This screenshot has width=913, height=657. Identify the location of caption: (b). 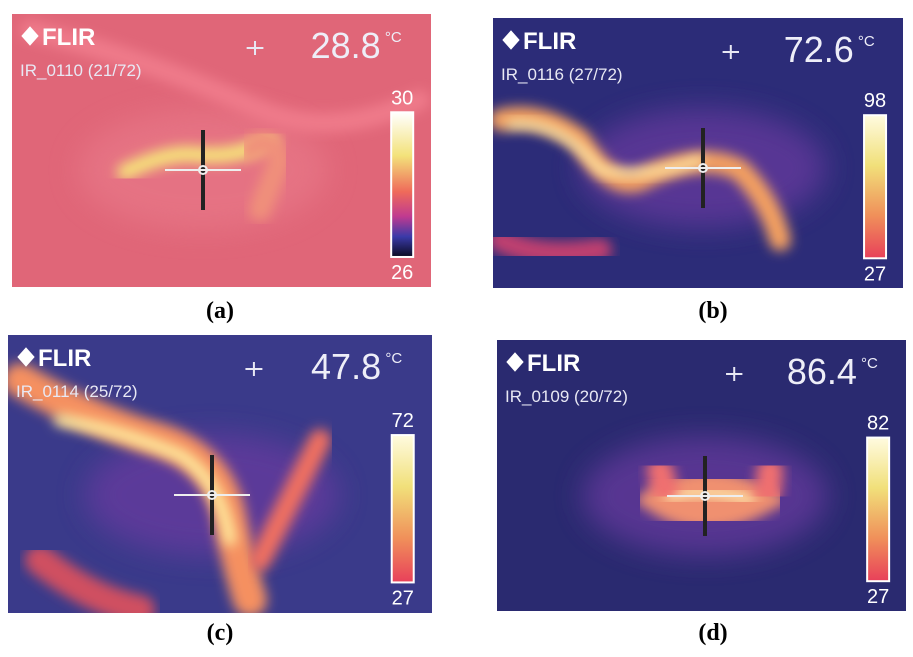
(712, 311).